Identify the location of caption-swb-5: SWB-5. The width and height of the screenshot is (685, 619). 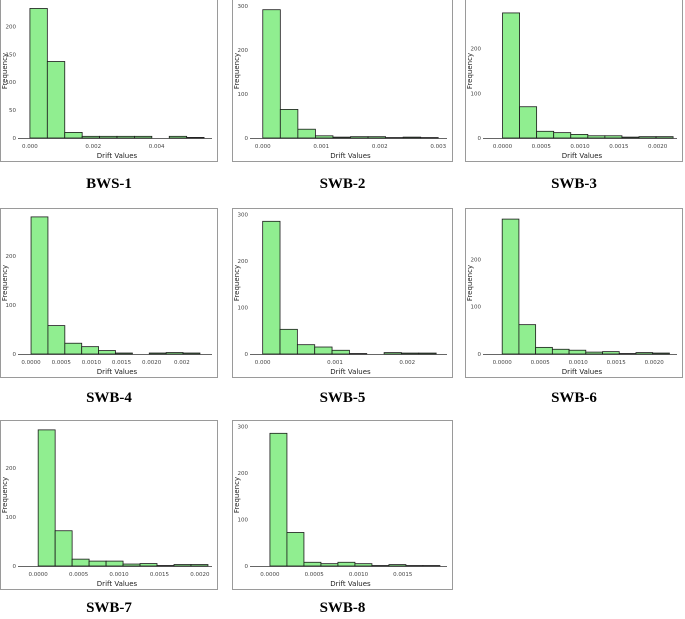
(342, 398).